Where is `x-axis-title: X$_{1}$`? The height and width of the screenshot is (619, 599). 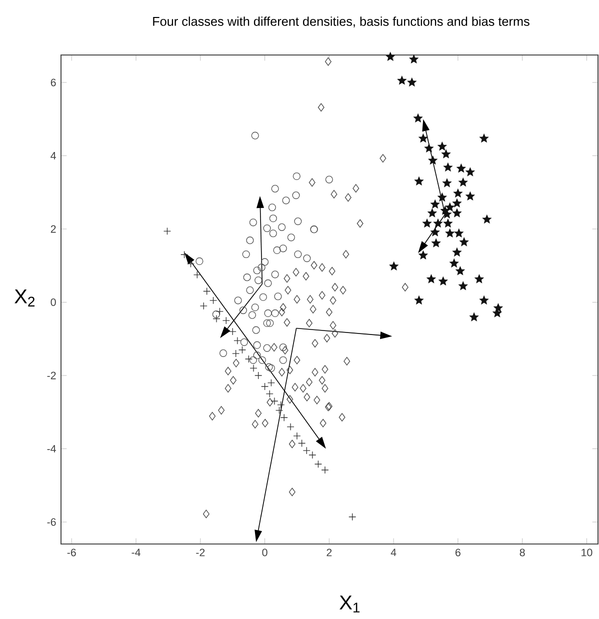 x-axis-title: X$_{1}$ is located at coordinates (350, 604).